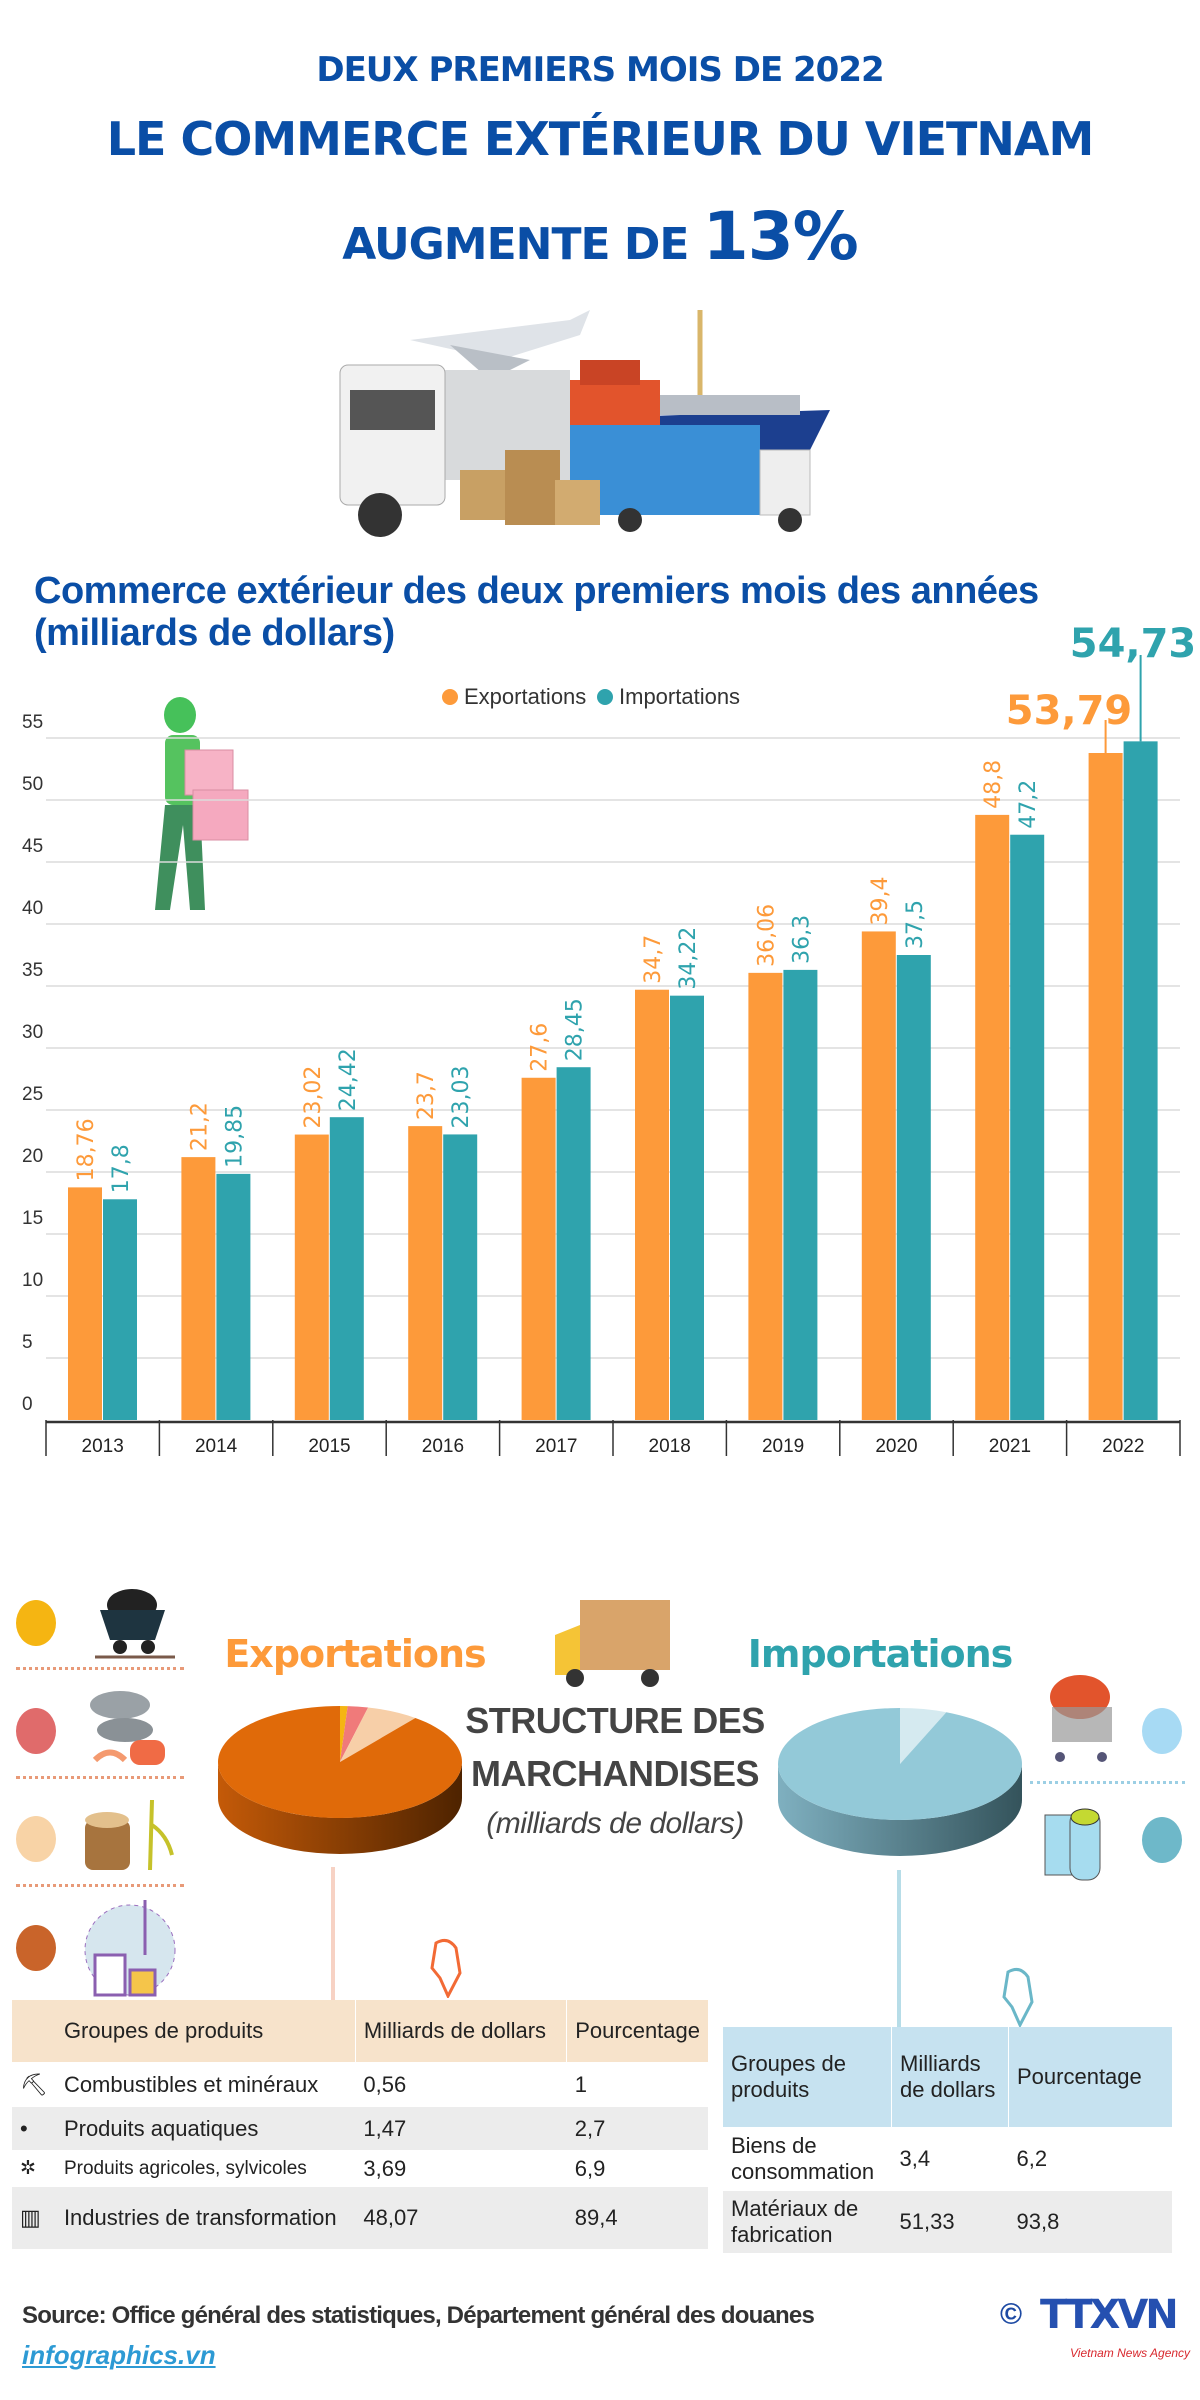 The width and height of the screenshot is (1200, 2400). What do you see at coordinates (30, 2217) in the screenshot?
I see `factory-small-icon: ▥` at bounding box center [30, 2217].